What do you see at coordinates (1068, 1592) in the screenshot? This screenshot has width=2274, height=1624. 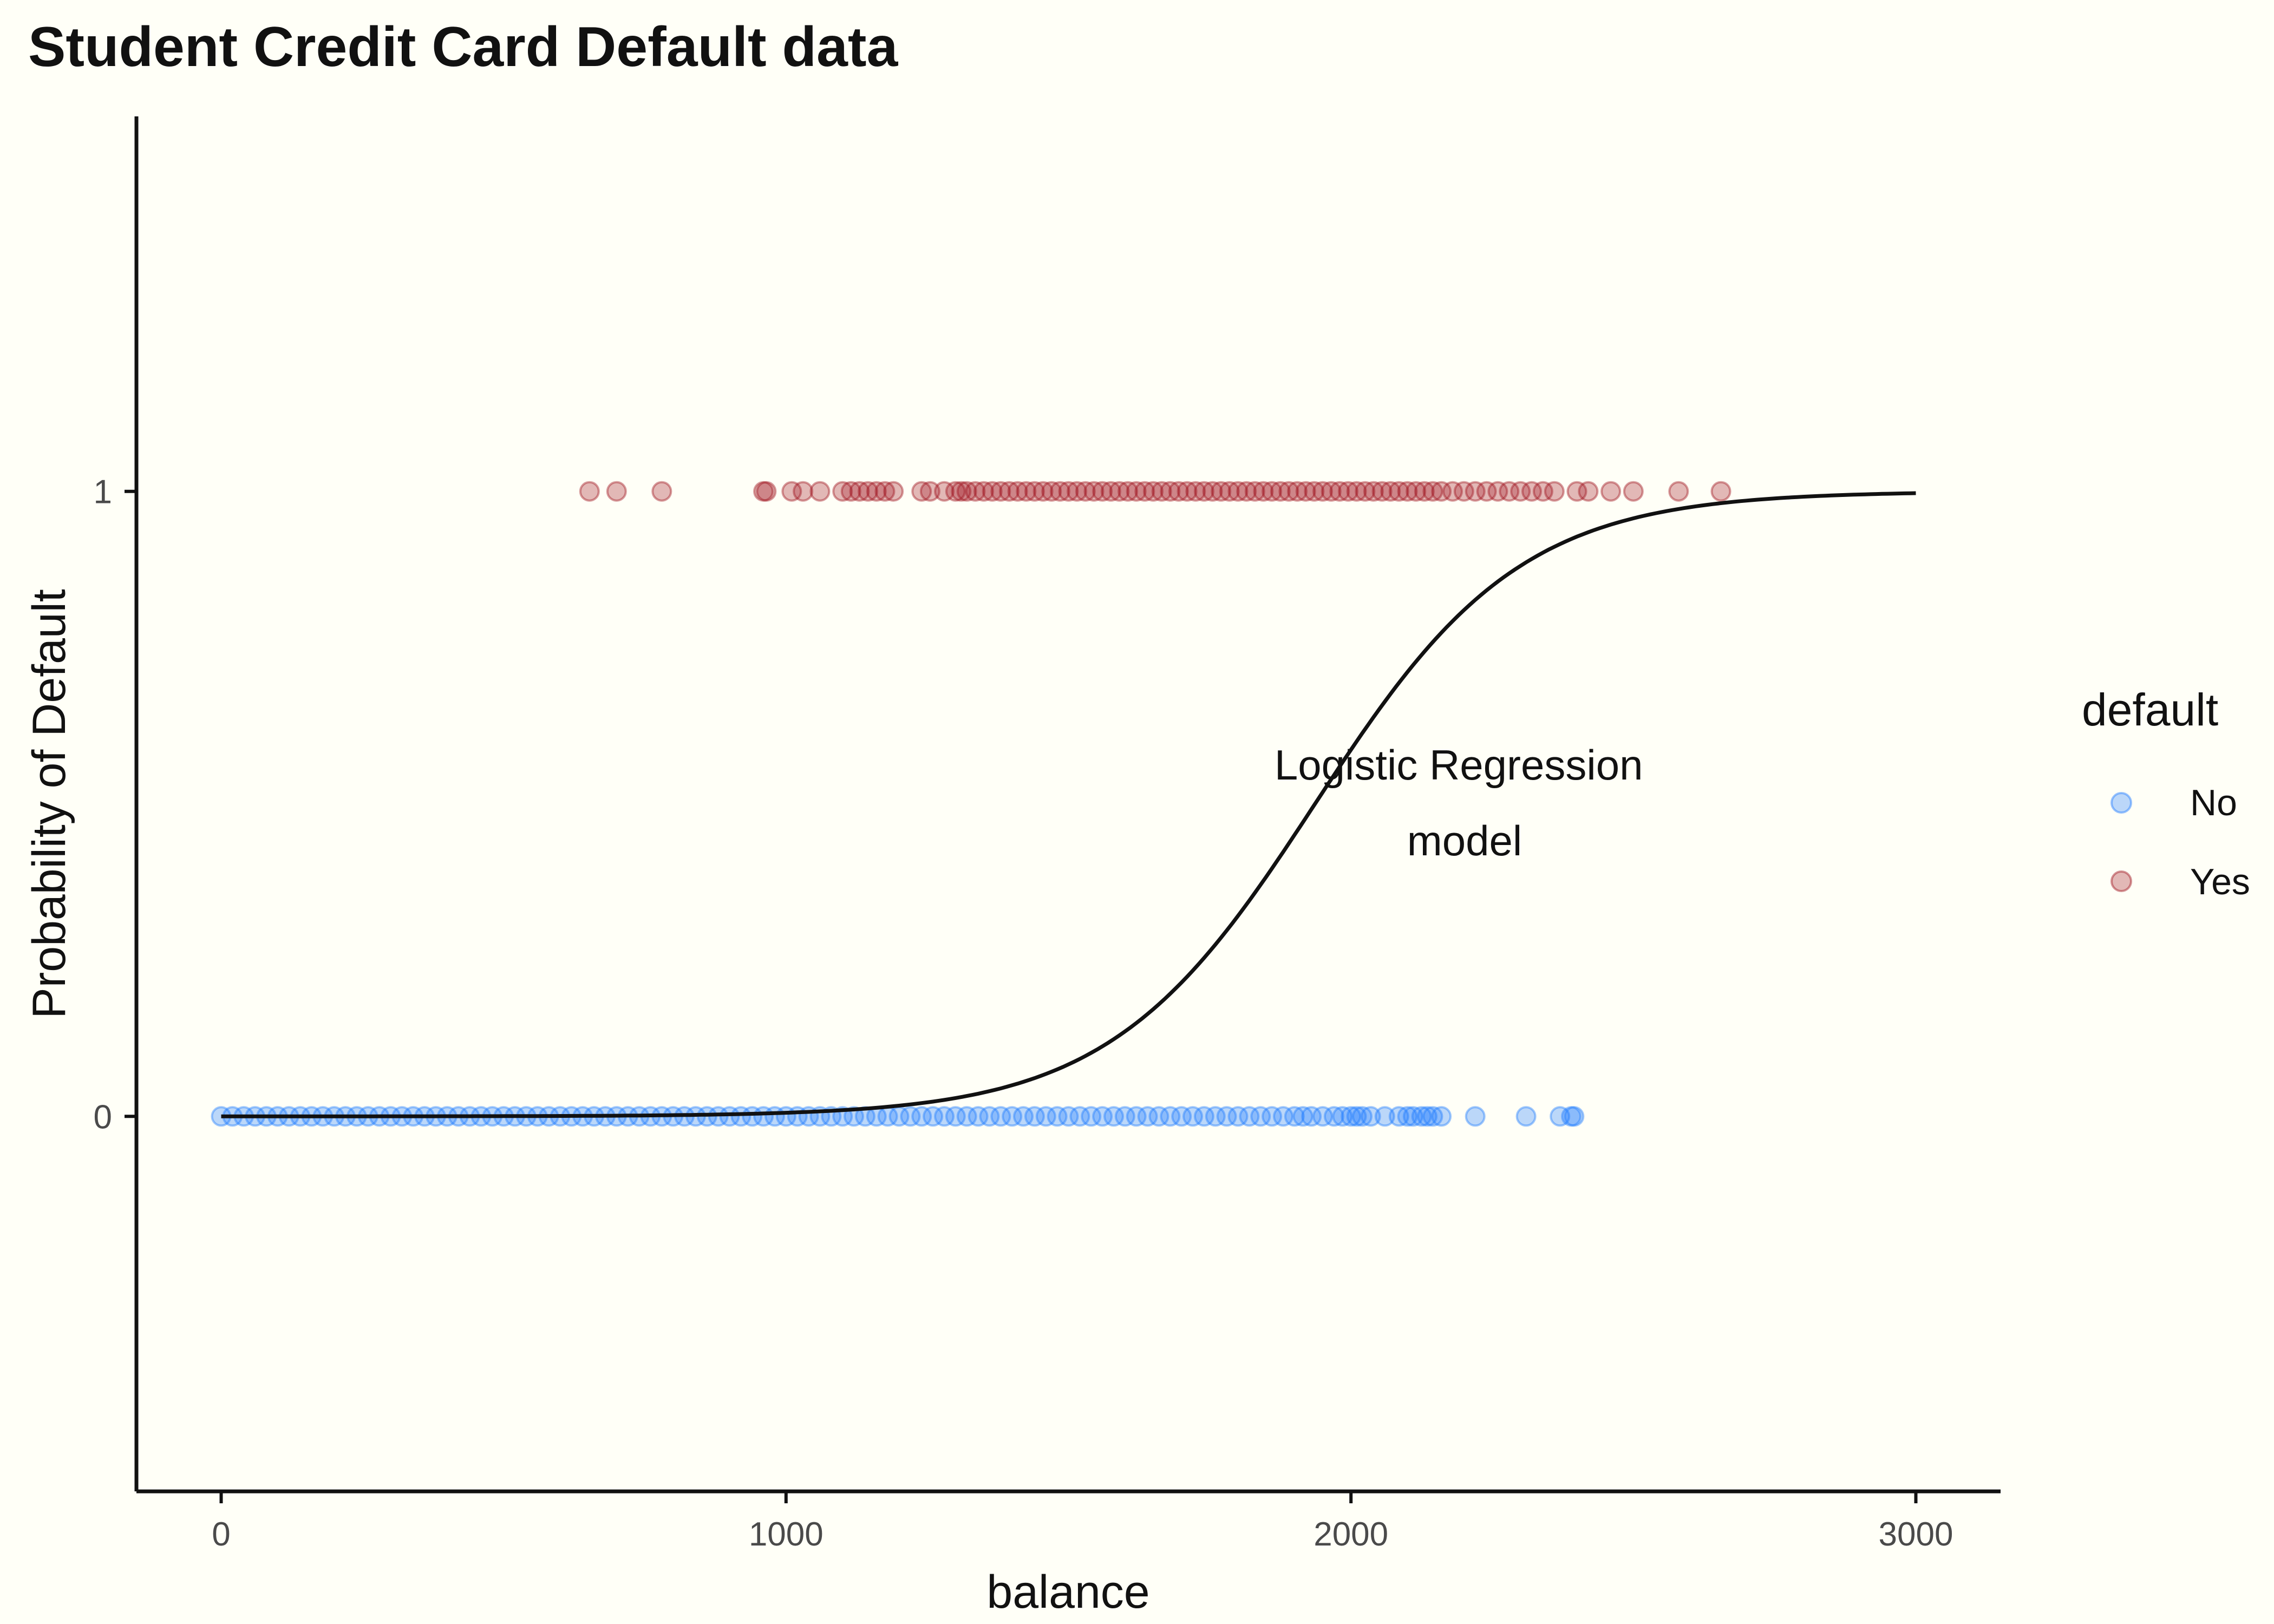 I see `x-axis-label: balance` at bounding box center [1068, 1592].